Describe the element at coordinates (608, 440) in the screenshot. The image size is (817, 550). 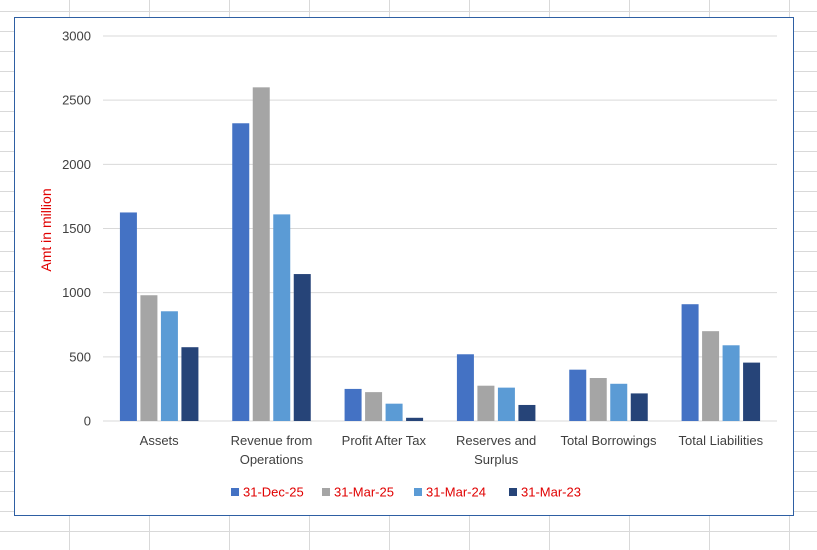
I see `x-category-label: Total Borrowings` at that location.